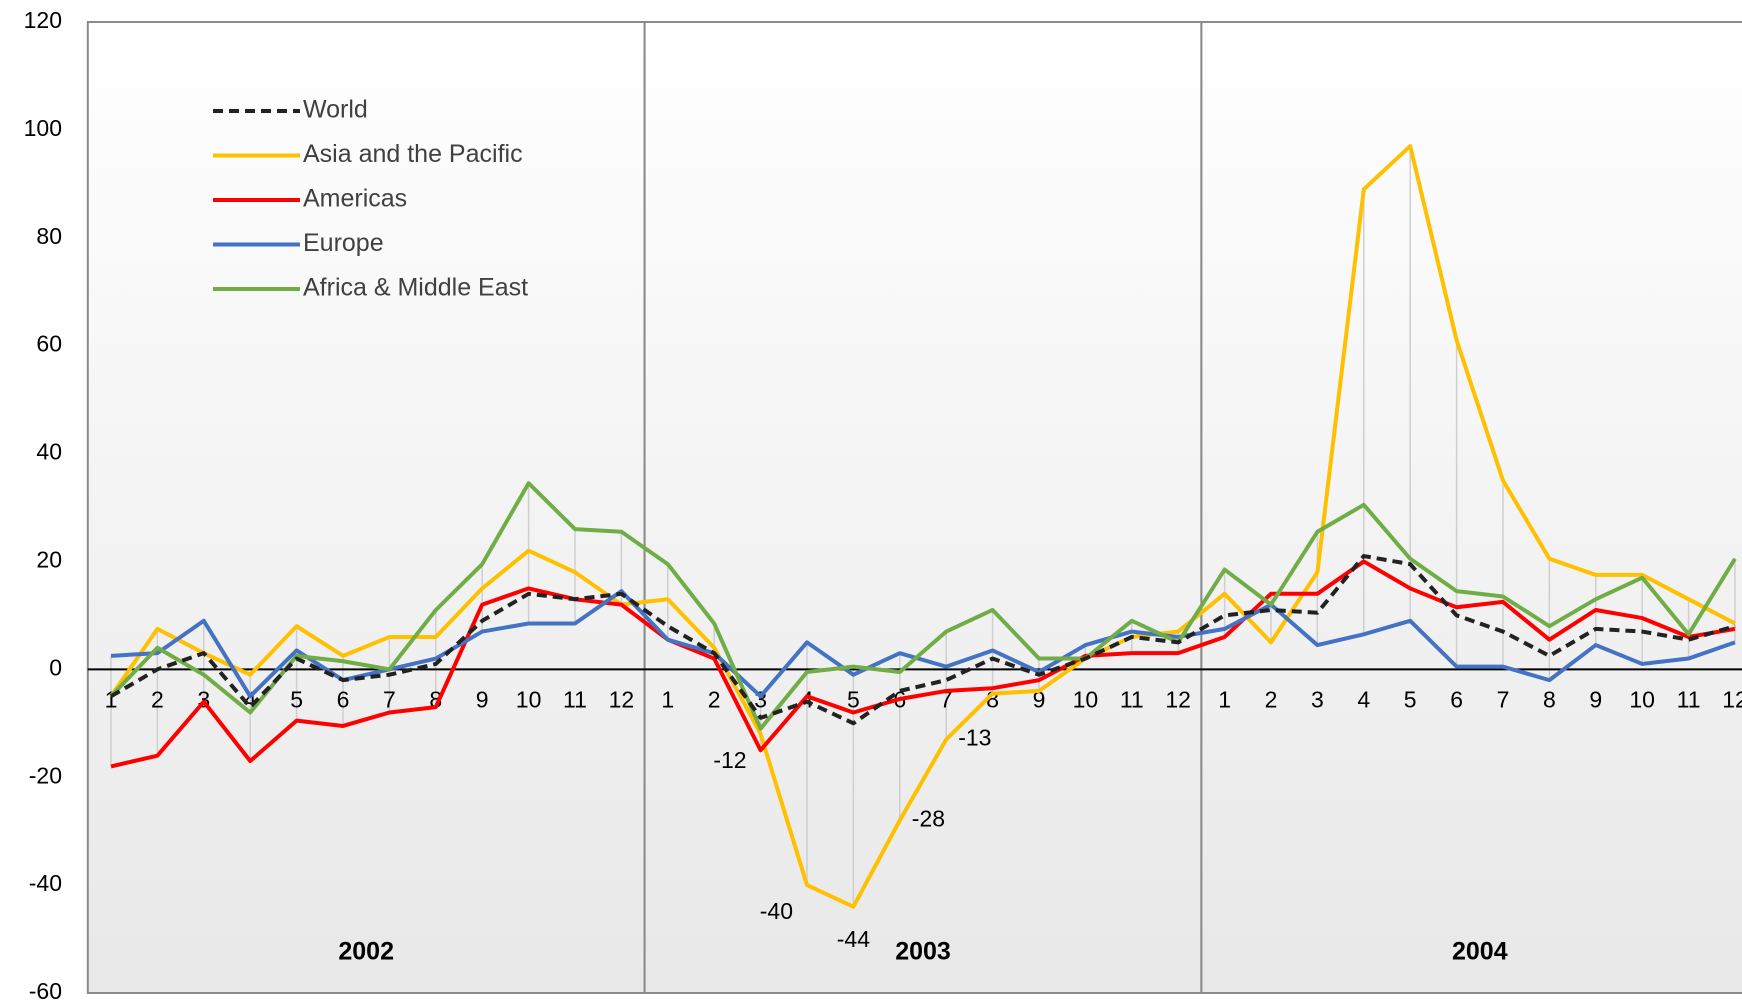  Describe the element at coordinates (1480, 952) in the screenshot. I see `group-label: 2004` at that location.